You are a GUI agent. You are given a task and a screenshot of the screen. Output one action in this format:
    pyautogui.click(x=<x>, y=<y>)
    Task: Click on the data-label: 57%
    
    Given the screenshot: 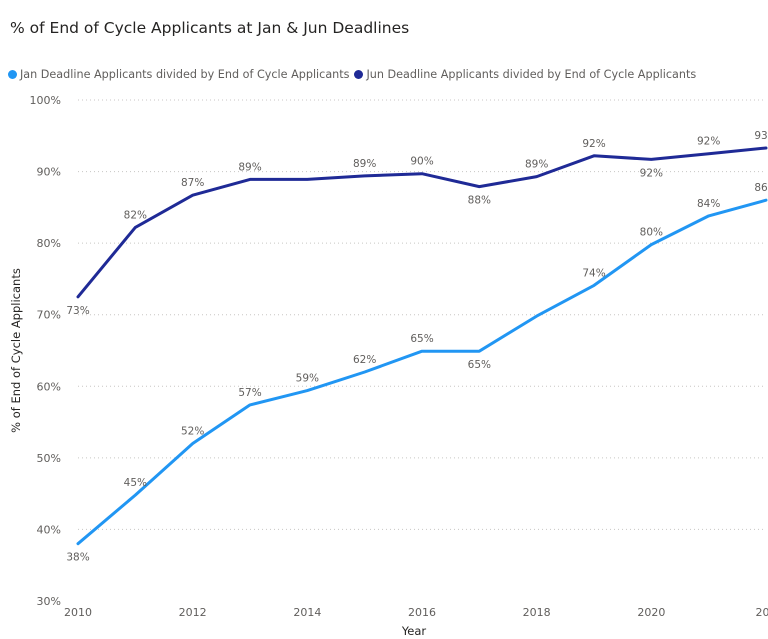 What is the action you would take?
    pyautogui.click(x=249, y=393)
    